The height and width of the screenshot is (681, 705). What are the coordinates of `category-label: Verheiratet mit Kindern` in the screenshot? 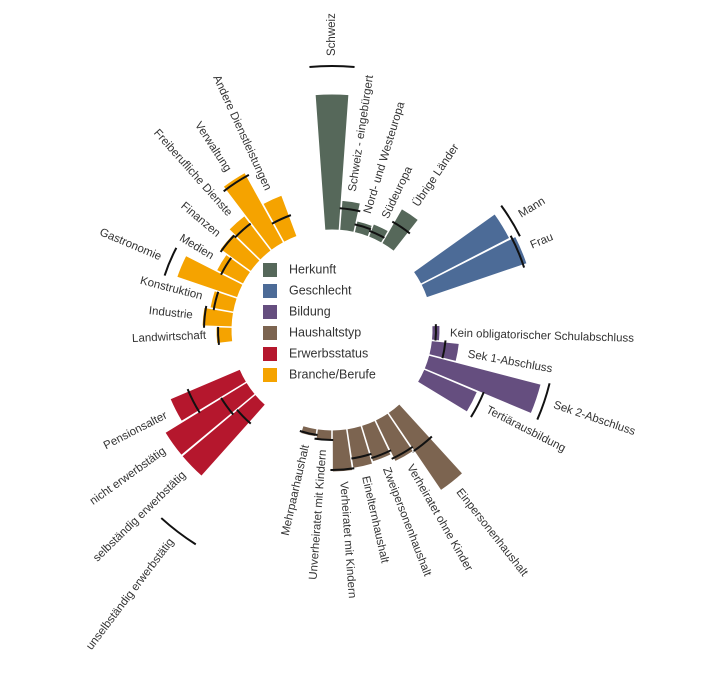 It's located at (347, 540).